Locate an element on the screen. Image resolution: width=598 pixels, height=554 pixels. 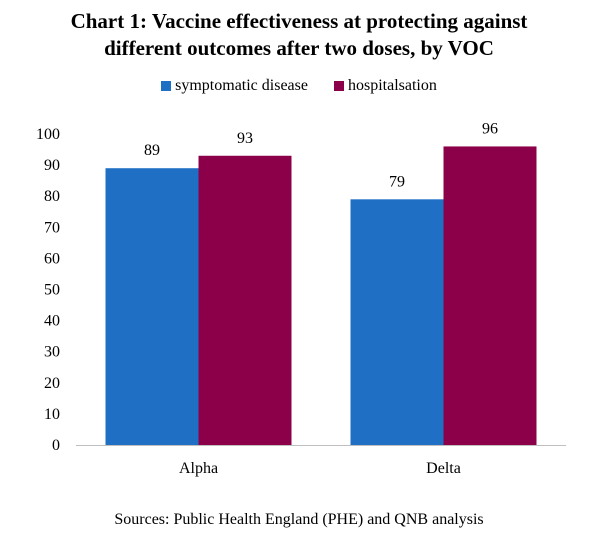
bar-symptomatic-disease-delta is located at coordinates (397, 322).